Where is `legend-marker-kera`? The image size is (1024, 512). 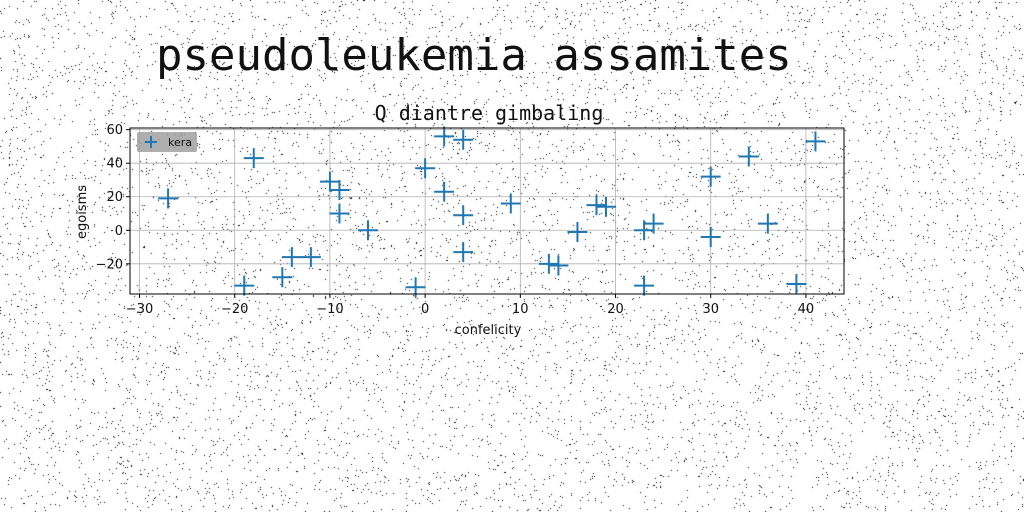 legend-marker-kera is located at coordinates (151, 142).